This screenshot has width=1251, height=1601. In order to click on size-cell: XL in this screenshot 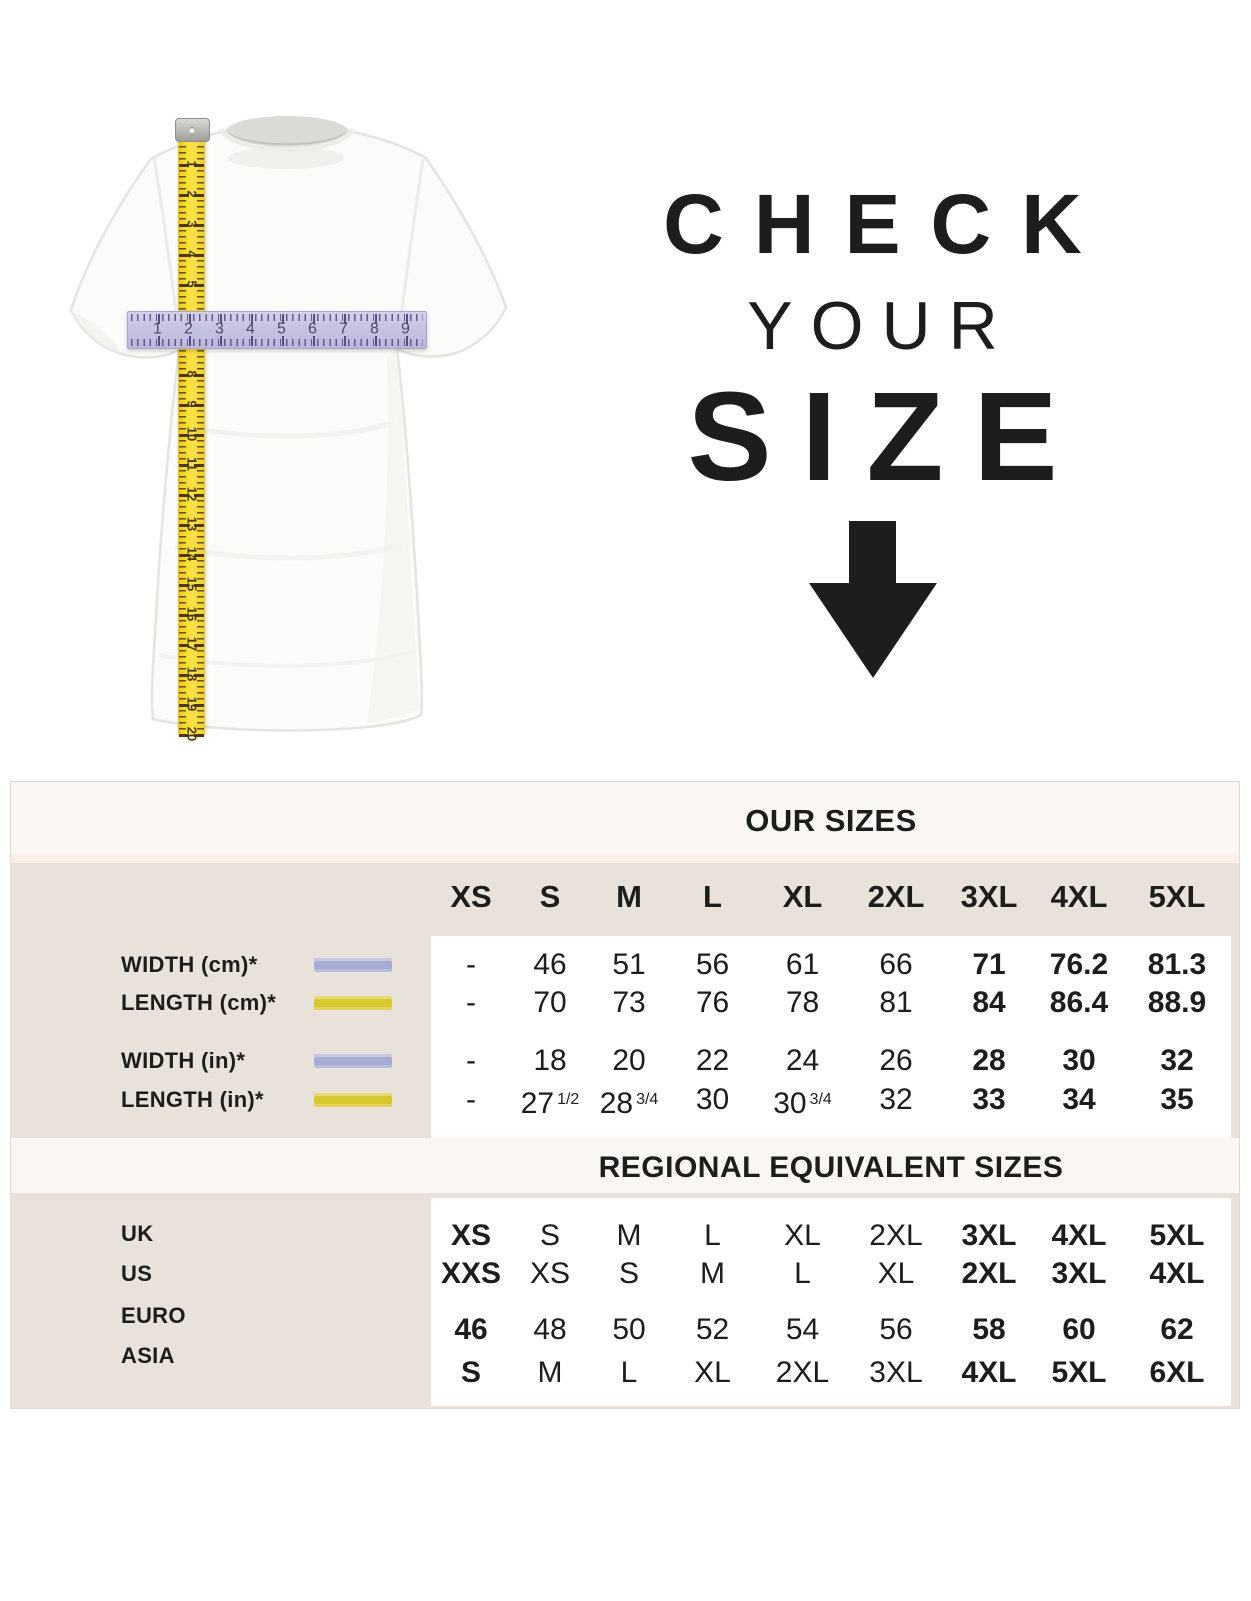, I will do `click(712, 1372)`.